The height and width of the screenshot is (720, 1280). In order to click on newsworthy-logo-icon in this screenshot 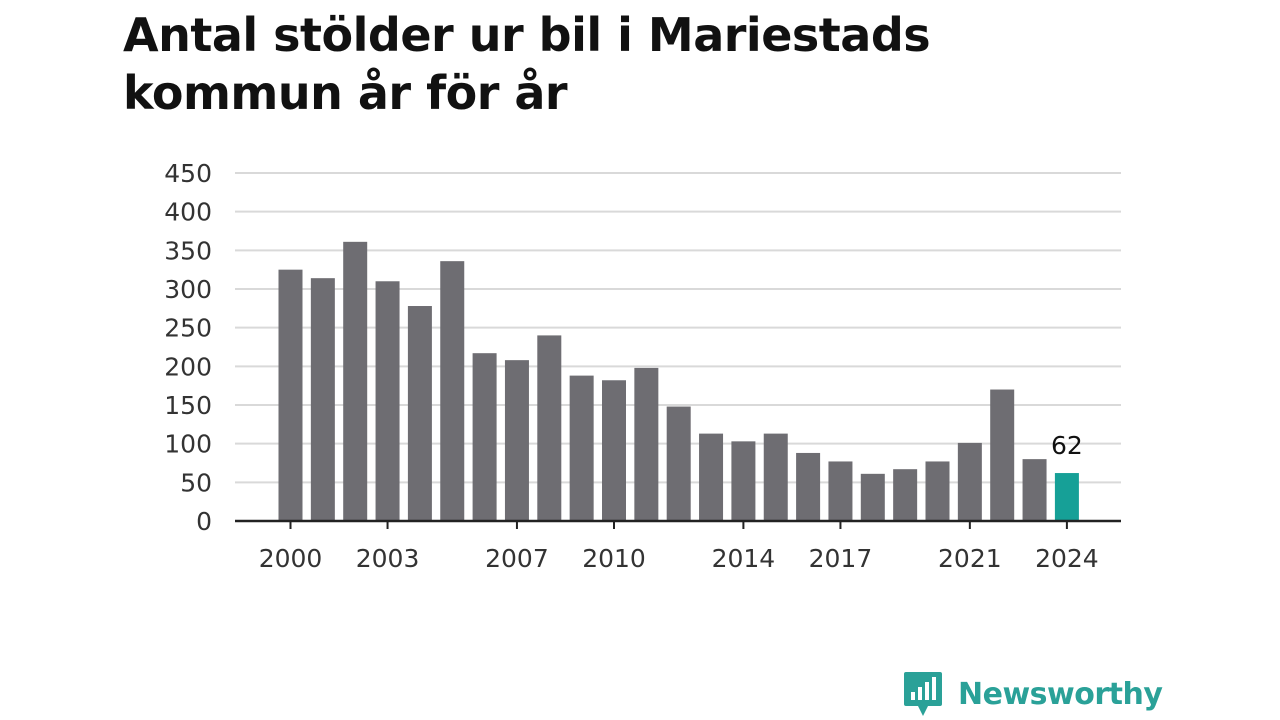, I will do `click(923, 694)`.